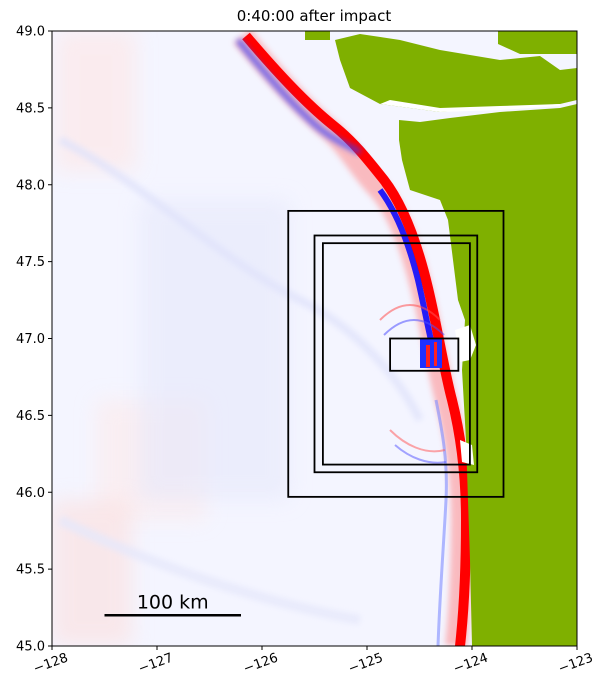  I want to click on y-tick-label: 47.0, so click(30, 339).